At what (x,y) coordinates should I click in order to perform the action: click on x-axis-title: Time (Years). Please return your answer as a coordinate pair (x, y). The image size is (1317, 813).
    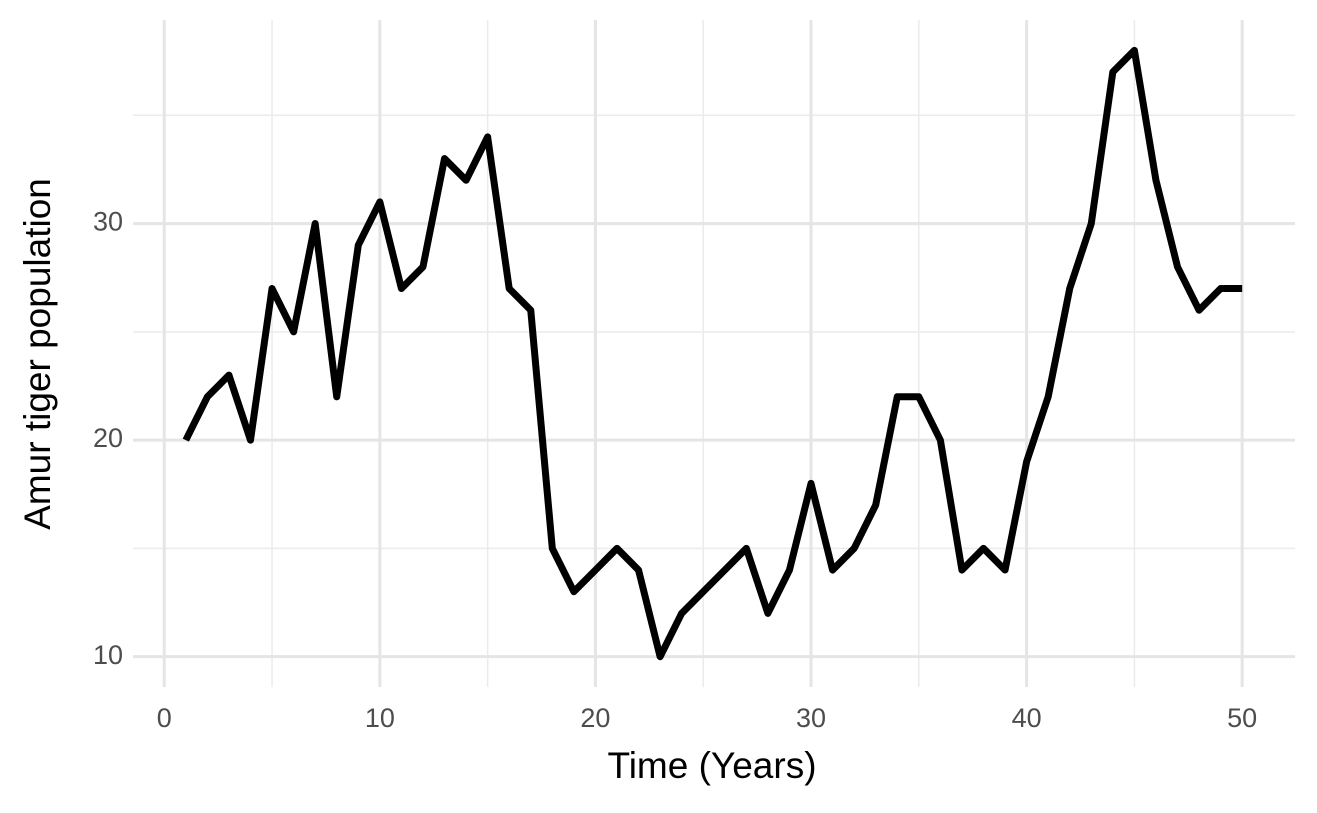
    Looking at the image, I should click on (711, 765).